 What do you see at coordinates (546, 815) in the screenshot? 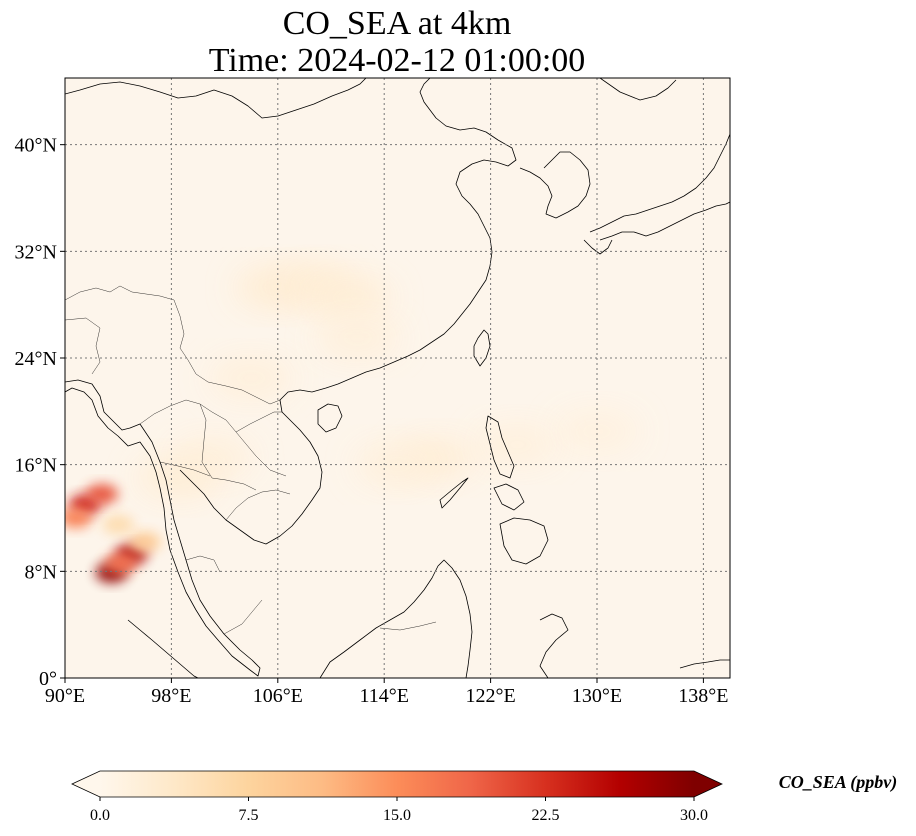
I see `colorbar-tick-label: 22.5` at bounding box center [546, 815].